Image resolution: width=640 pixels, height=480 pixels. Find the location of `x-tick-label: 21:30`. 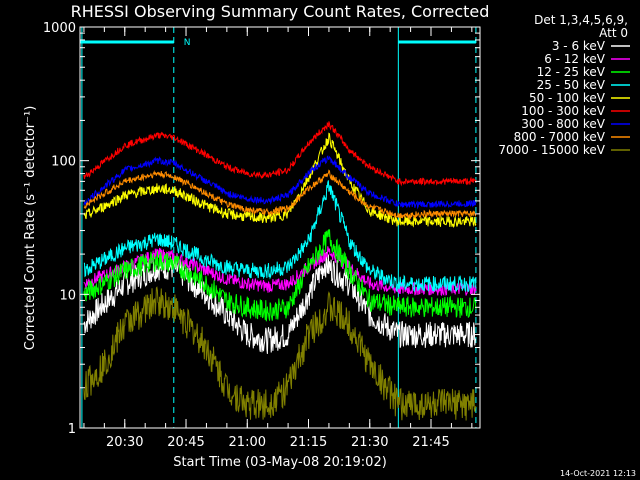

x-tick-label: 21:30 is located at coordinates (369, 442).